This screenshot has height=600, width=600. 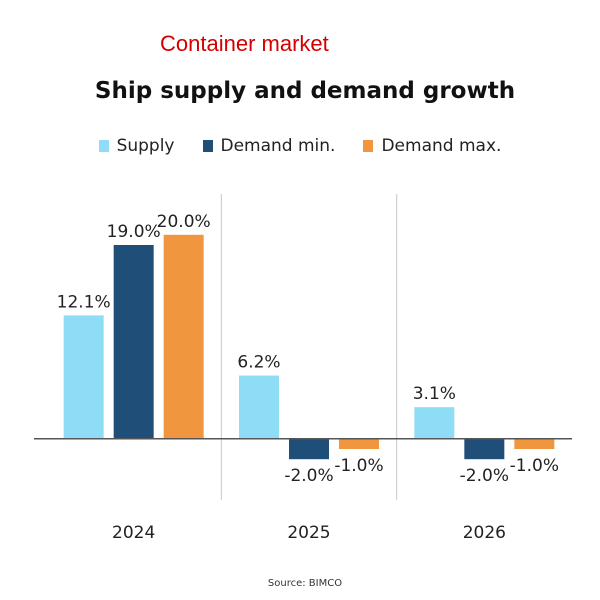 What do you see at coordinates (258, 363) in the screenshot?
I see `data-label: 6.2%` at bounding box center [258, 363].